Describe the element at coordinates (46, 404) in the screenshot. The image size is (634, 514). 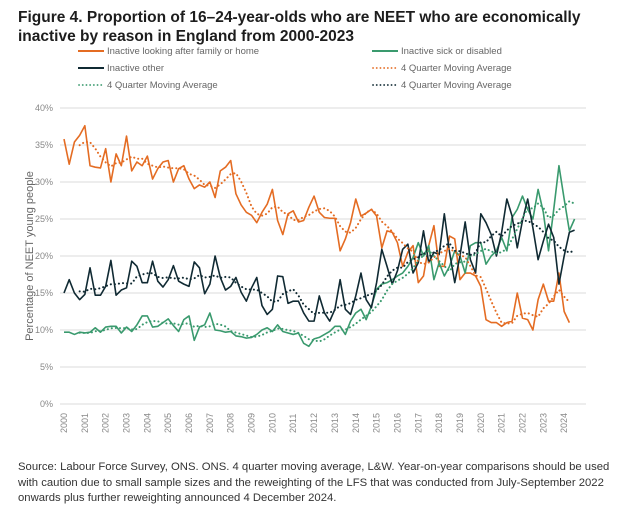
I see `y-tick-label: 0%` at that location.